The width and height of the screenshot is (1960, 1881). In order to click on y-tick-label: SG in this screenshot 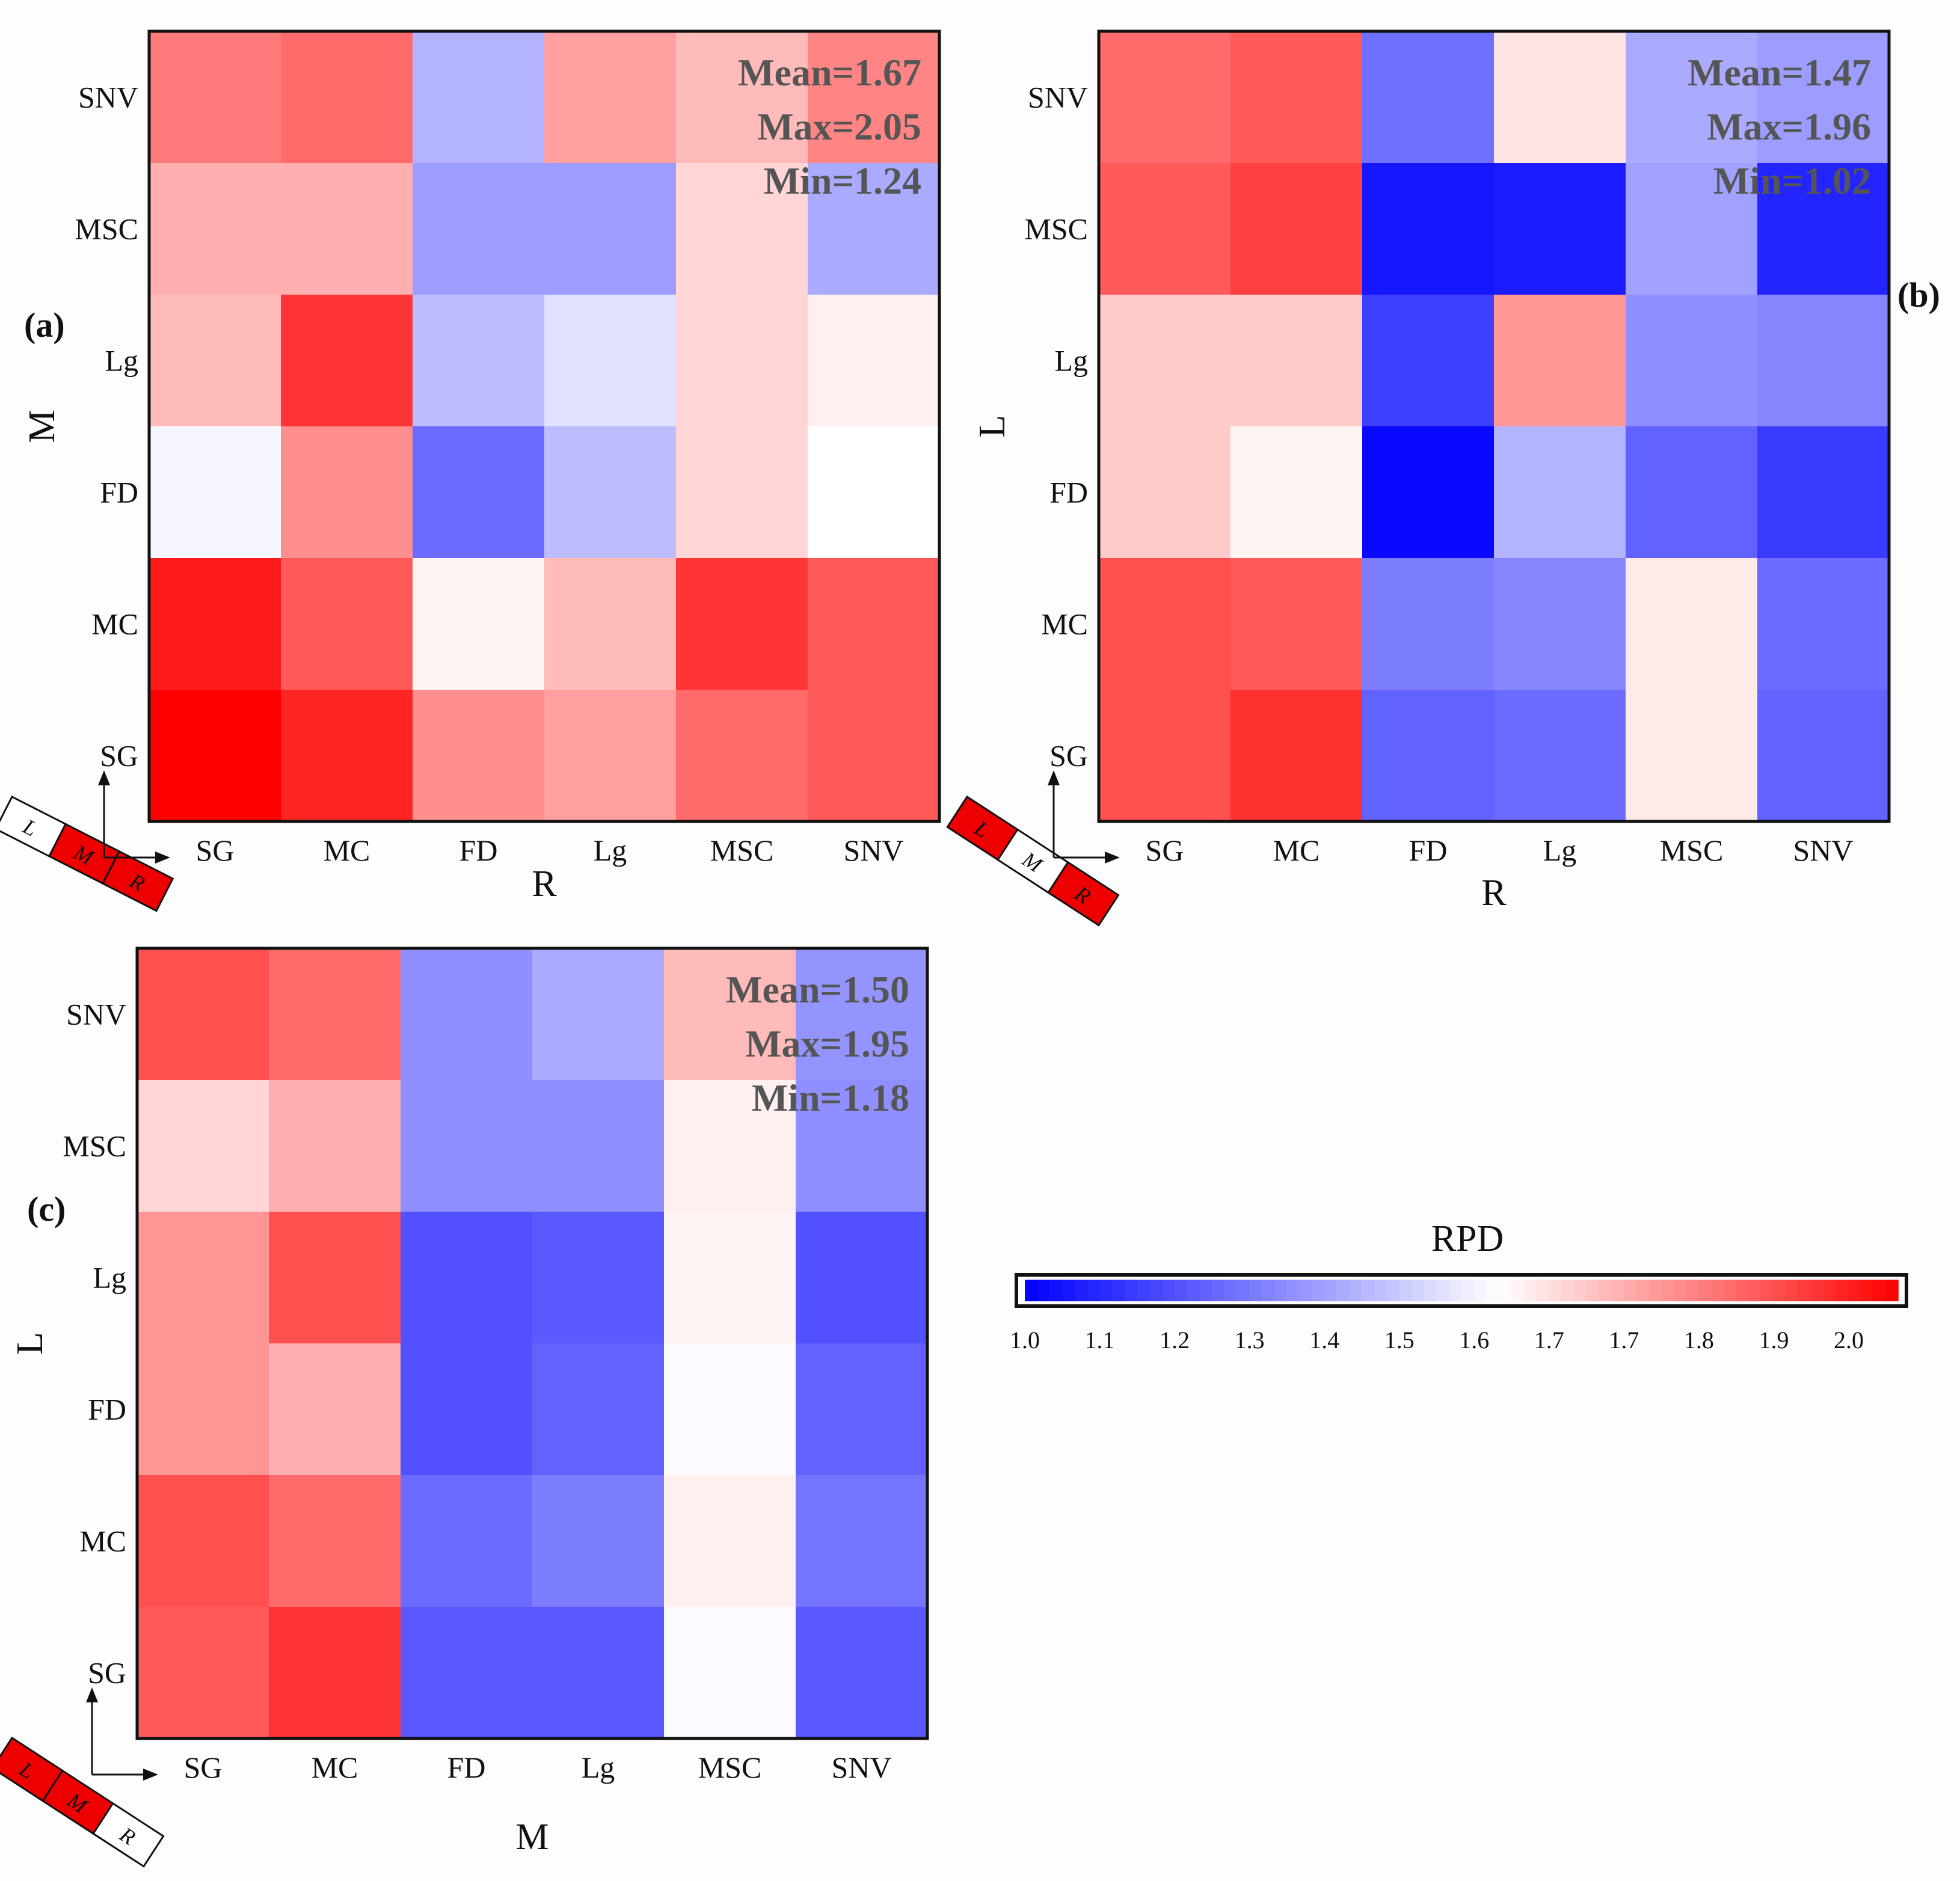, I will do `click(119, 756)`.